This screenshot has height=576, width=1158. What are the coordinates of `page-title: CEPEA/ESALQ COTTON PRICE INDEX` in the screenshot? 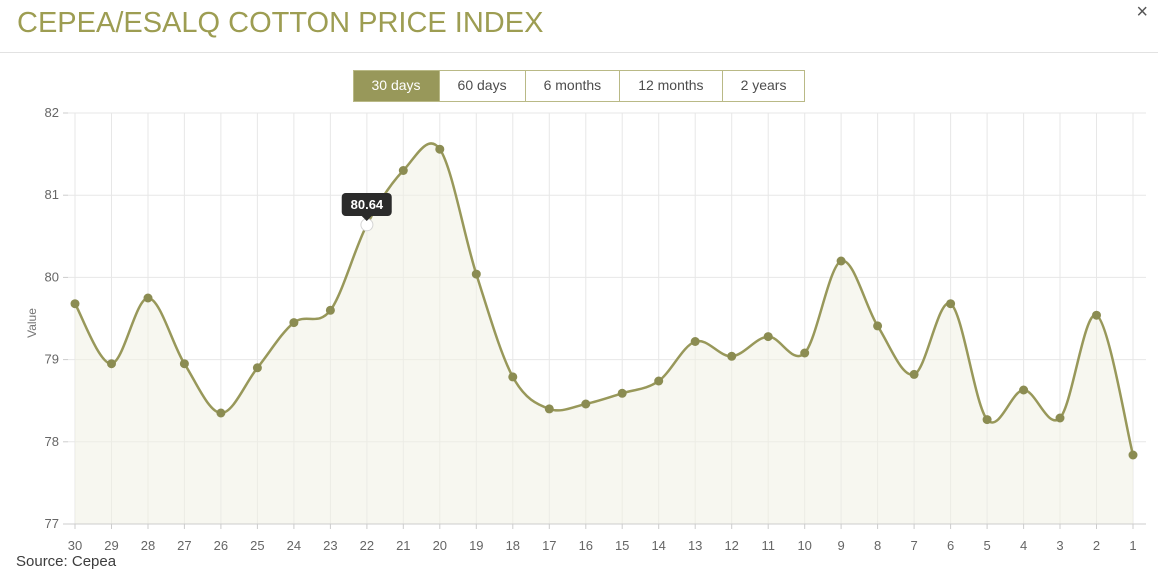 It's located at (280, 23).